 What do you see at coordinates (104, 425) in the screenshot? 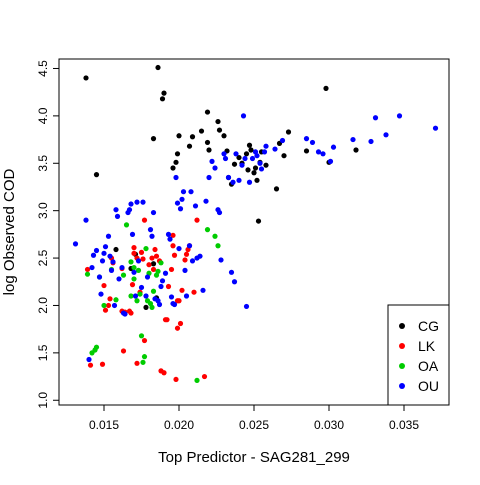
I see `x-tick-label: 0.015` at bounding box center [104, 425].